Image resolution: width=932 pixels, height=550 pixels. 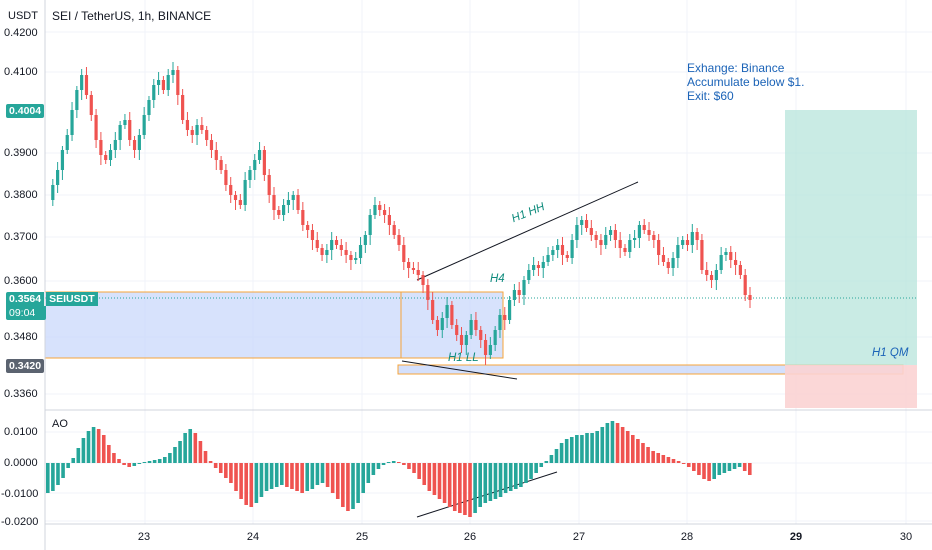 I want to click on ao-histogram, so click(x=399, y=469).